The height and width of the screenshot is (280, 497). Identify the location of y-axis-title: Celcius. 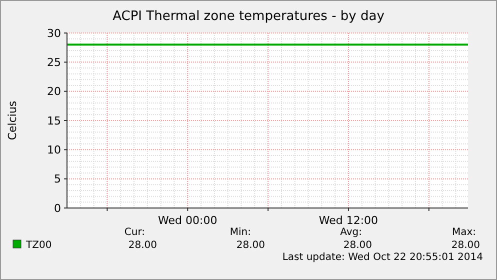
(12, 120).